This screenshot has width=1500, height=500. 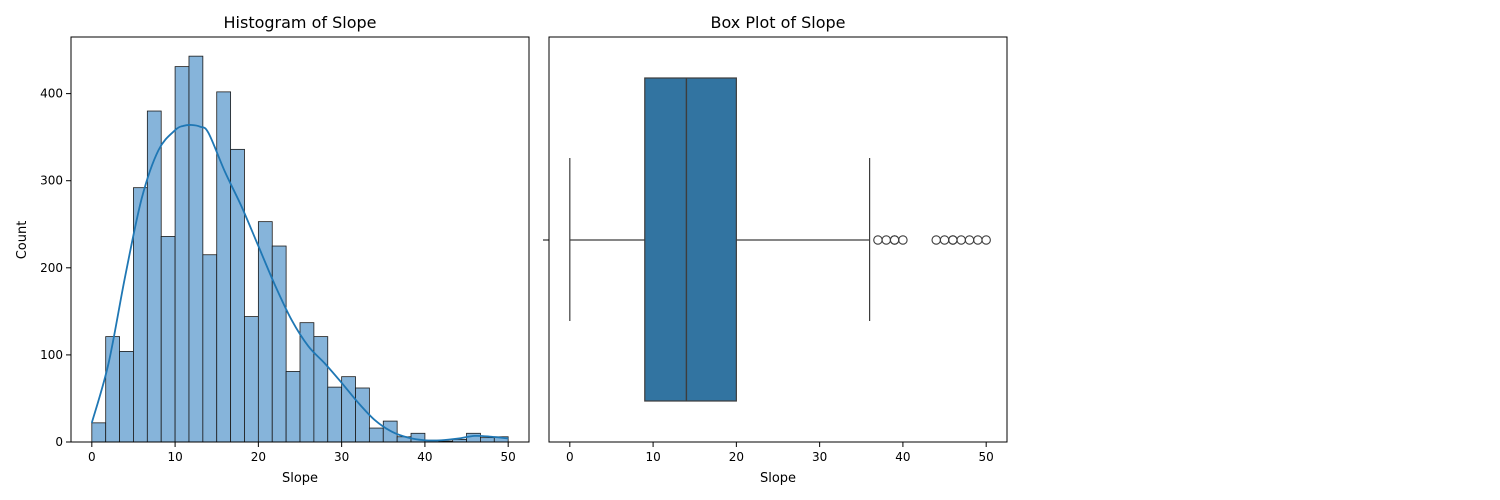 I want to click on boxplot-title: Box Plot of Slope, so click(x=778, y=22).